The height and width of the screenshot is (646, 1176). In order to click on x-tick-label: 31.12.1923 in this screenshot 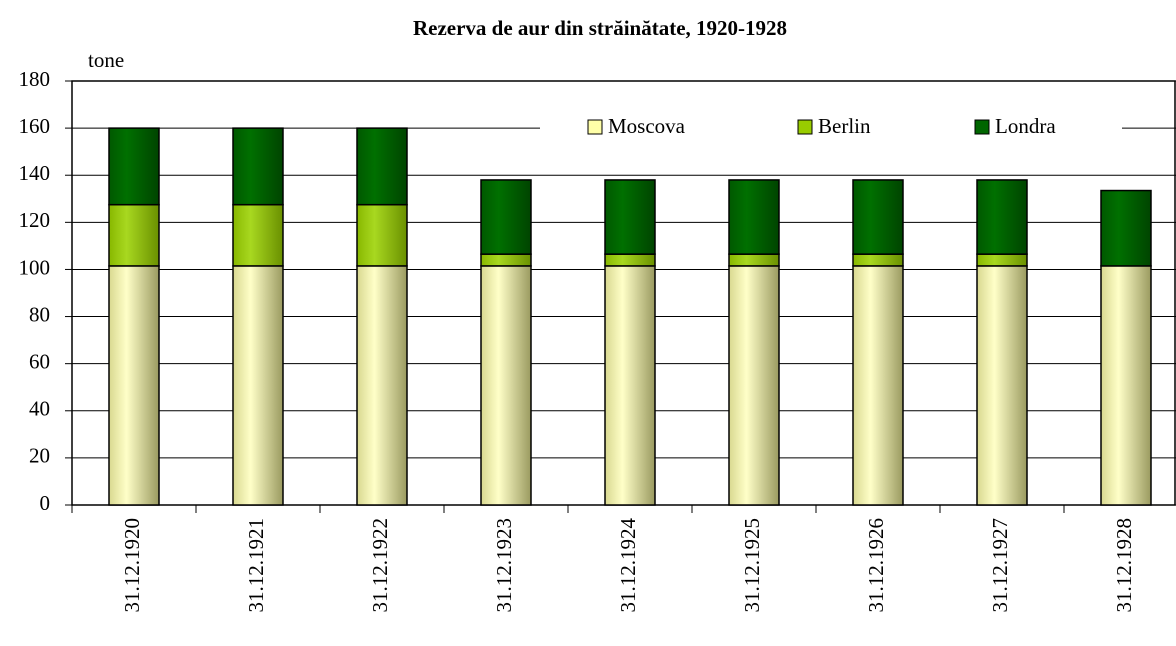, I will do `click(504, 565)`.